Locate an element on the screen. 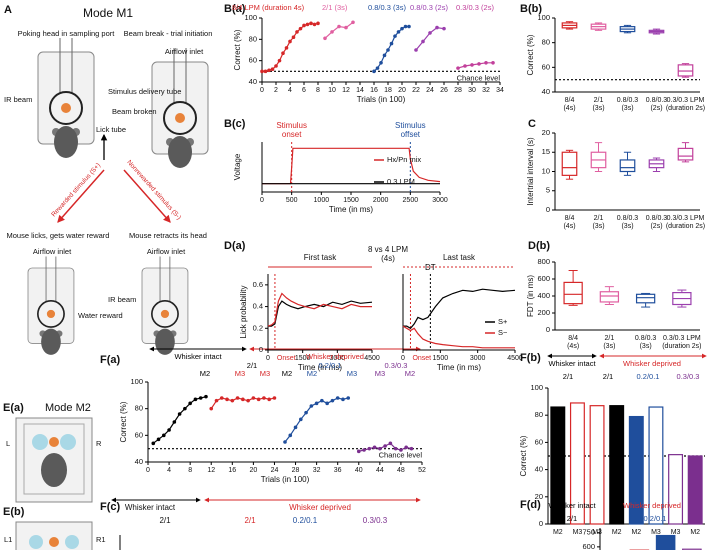 The image size is (715, 550). diagram-text: L is located at coordinates (8, 443).